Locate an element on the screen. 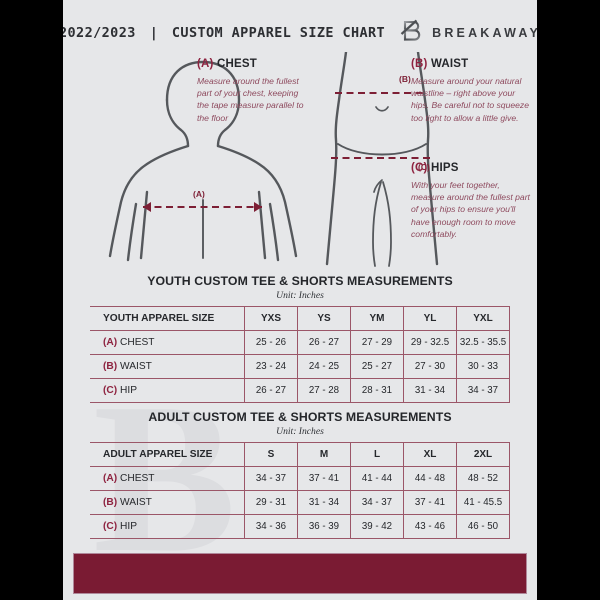  brand-logo: BREAKAWAY is located at coordinates (468, 33).